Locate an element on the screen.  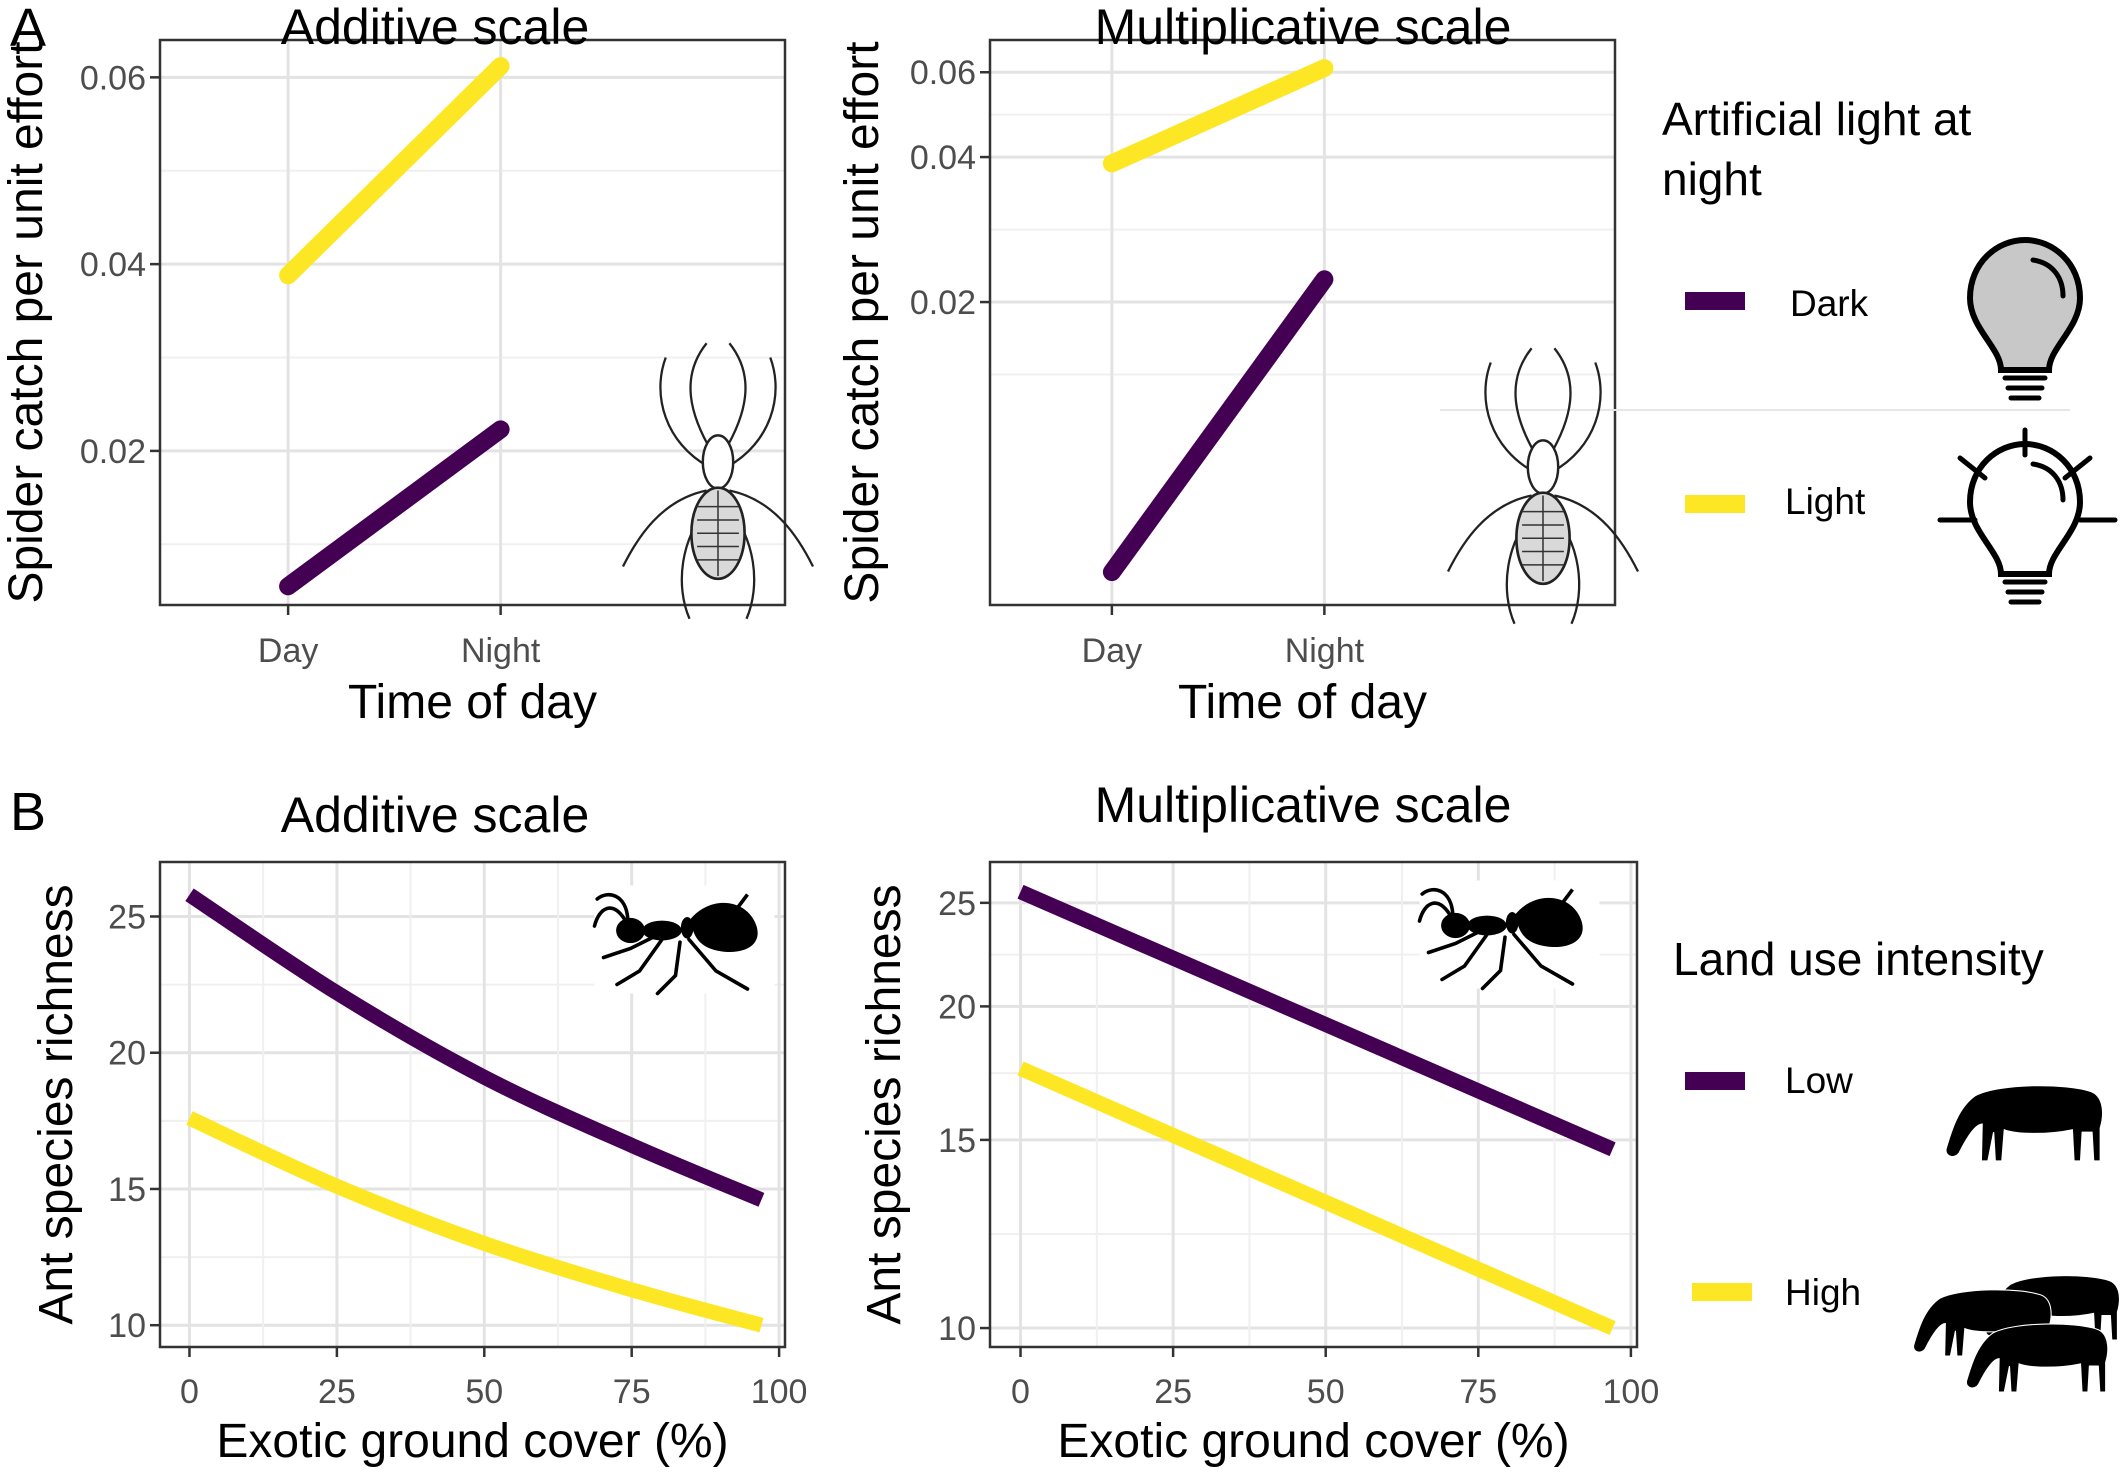
legend-light-title-line1: Artificial light at is located at coordinates (1817, 119).